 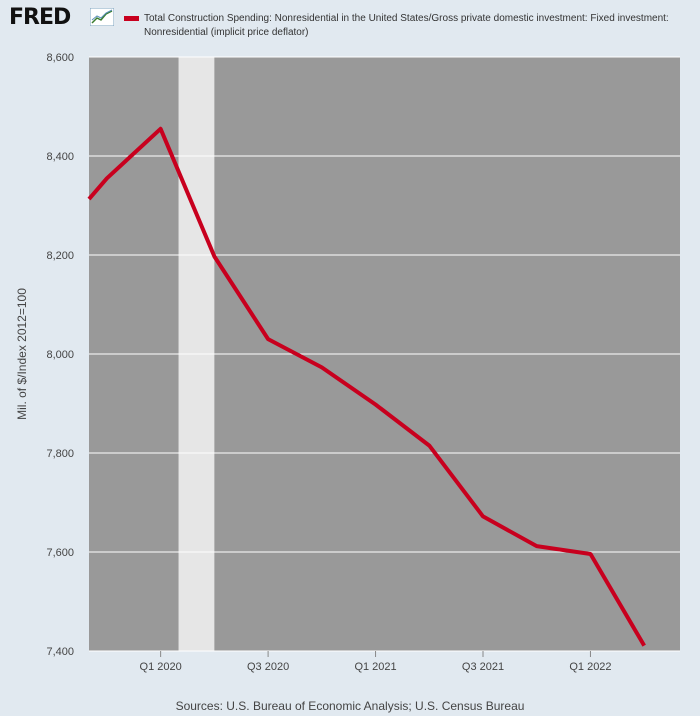 I want to click on y-axis-ticks: 7,400 7,600 7,800 8,000 8,200 8,400 8,600, so click(x=60, y=355).